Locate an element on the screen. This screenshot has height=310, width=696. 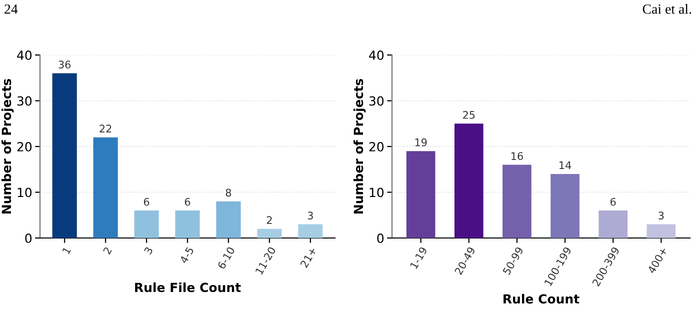
x-tick-label: 1 is located at coordinates (66, 250).